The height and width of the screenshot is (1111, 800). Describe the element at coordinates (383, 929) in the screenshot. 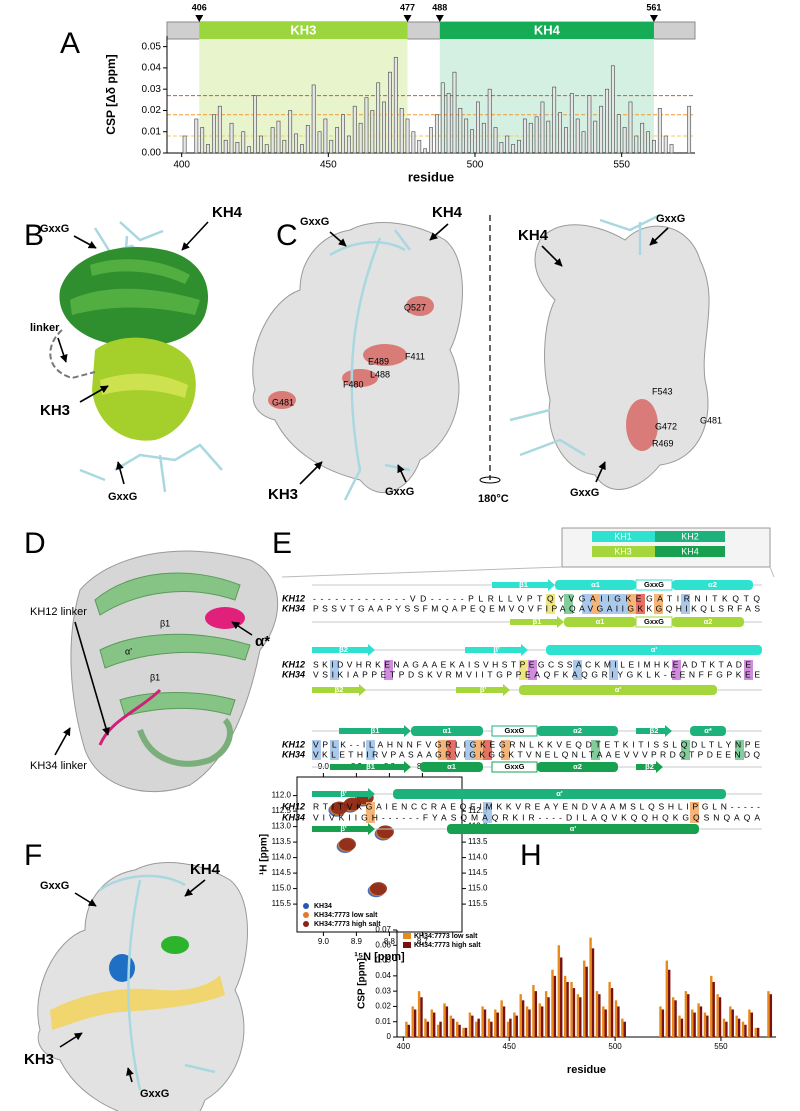

I see `y-tick-label: 0.07` at that location.